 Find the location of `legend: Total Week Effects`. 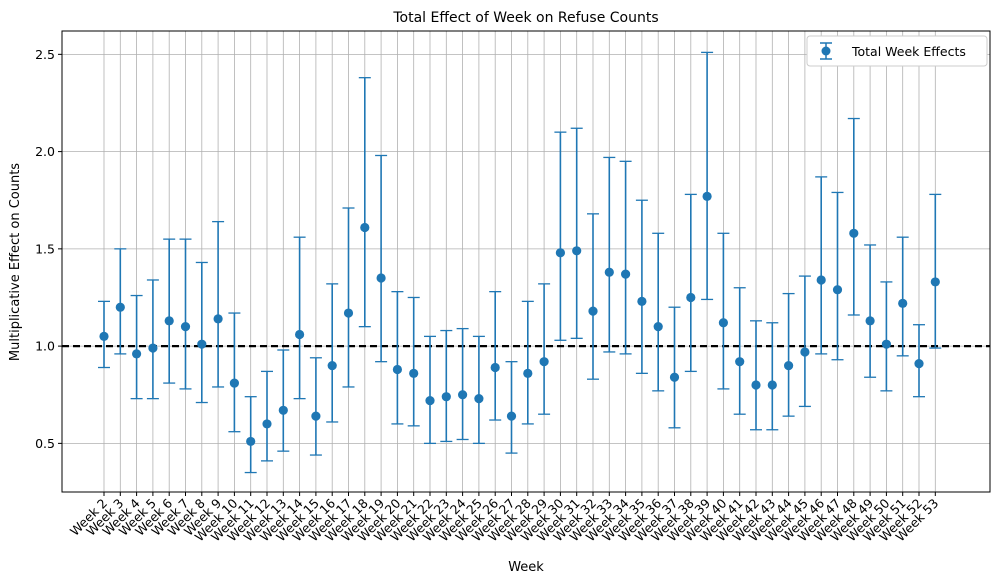

legend: Total Week Effects is located at coordinates (897, 51).